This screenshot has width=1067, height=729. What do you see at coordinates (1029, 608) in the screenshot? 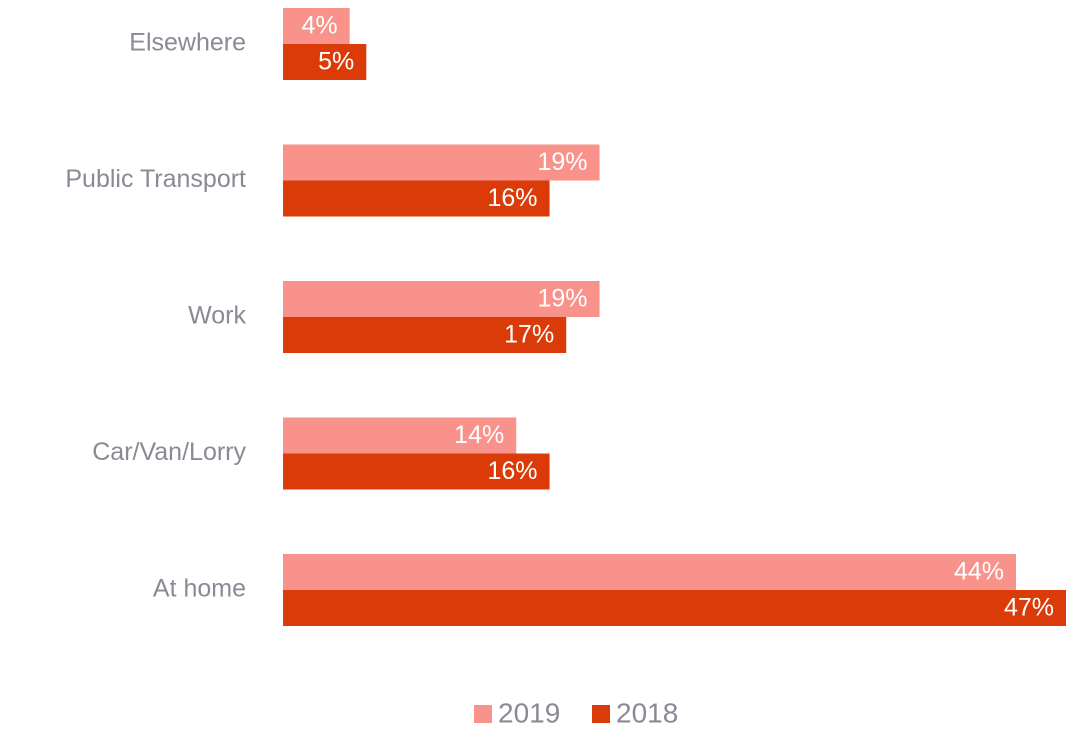
I see `value-label: 47%` at bounding box center [1029, 608].